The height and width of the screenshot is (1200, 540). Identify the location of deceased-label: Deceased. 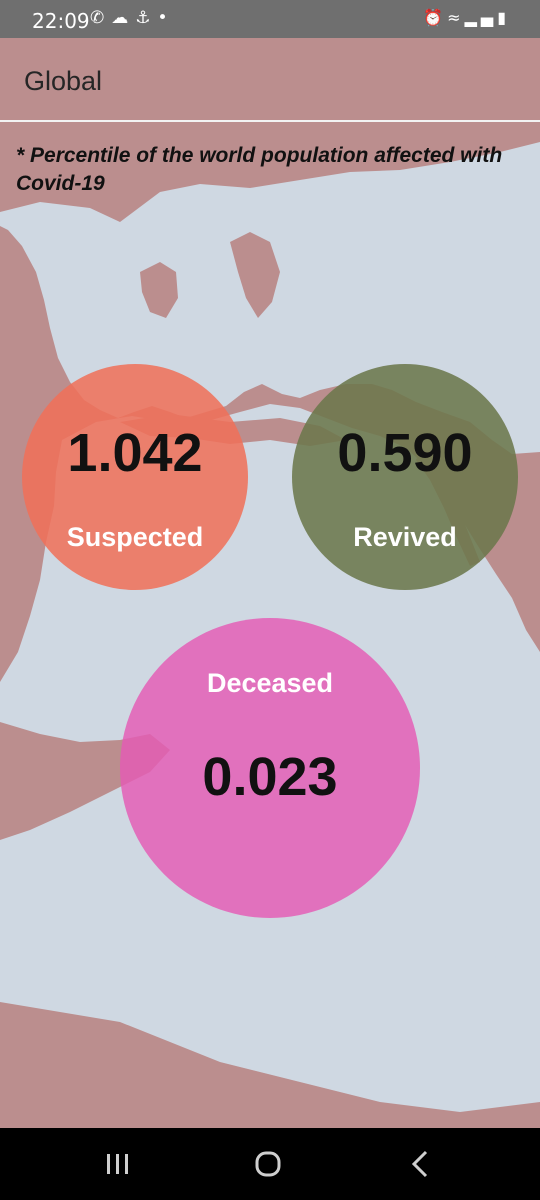
(270, 683).